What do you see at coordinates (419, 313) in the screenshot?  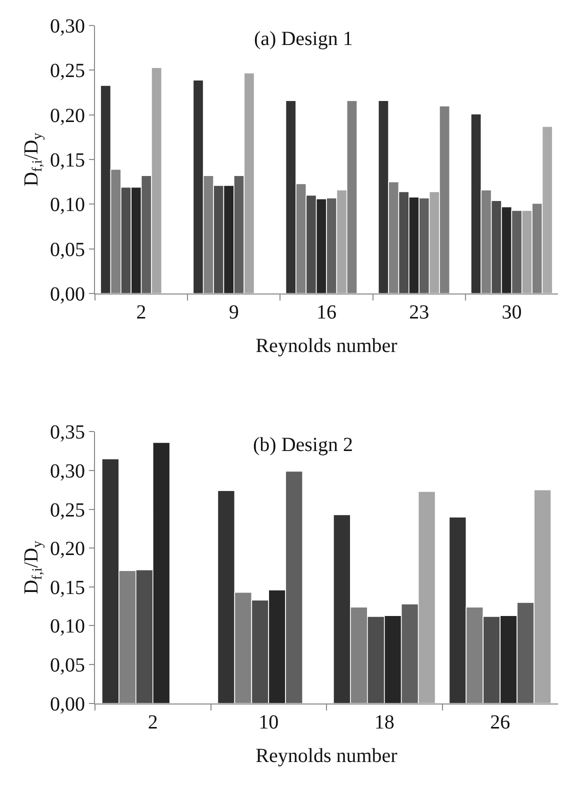 I see `x-tick-label: 23` at bounding box center [419, 313].